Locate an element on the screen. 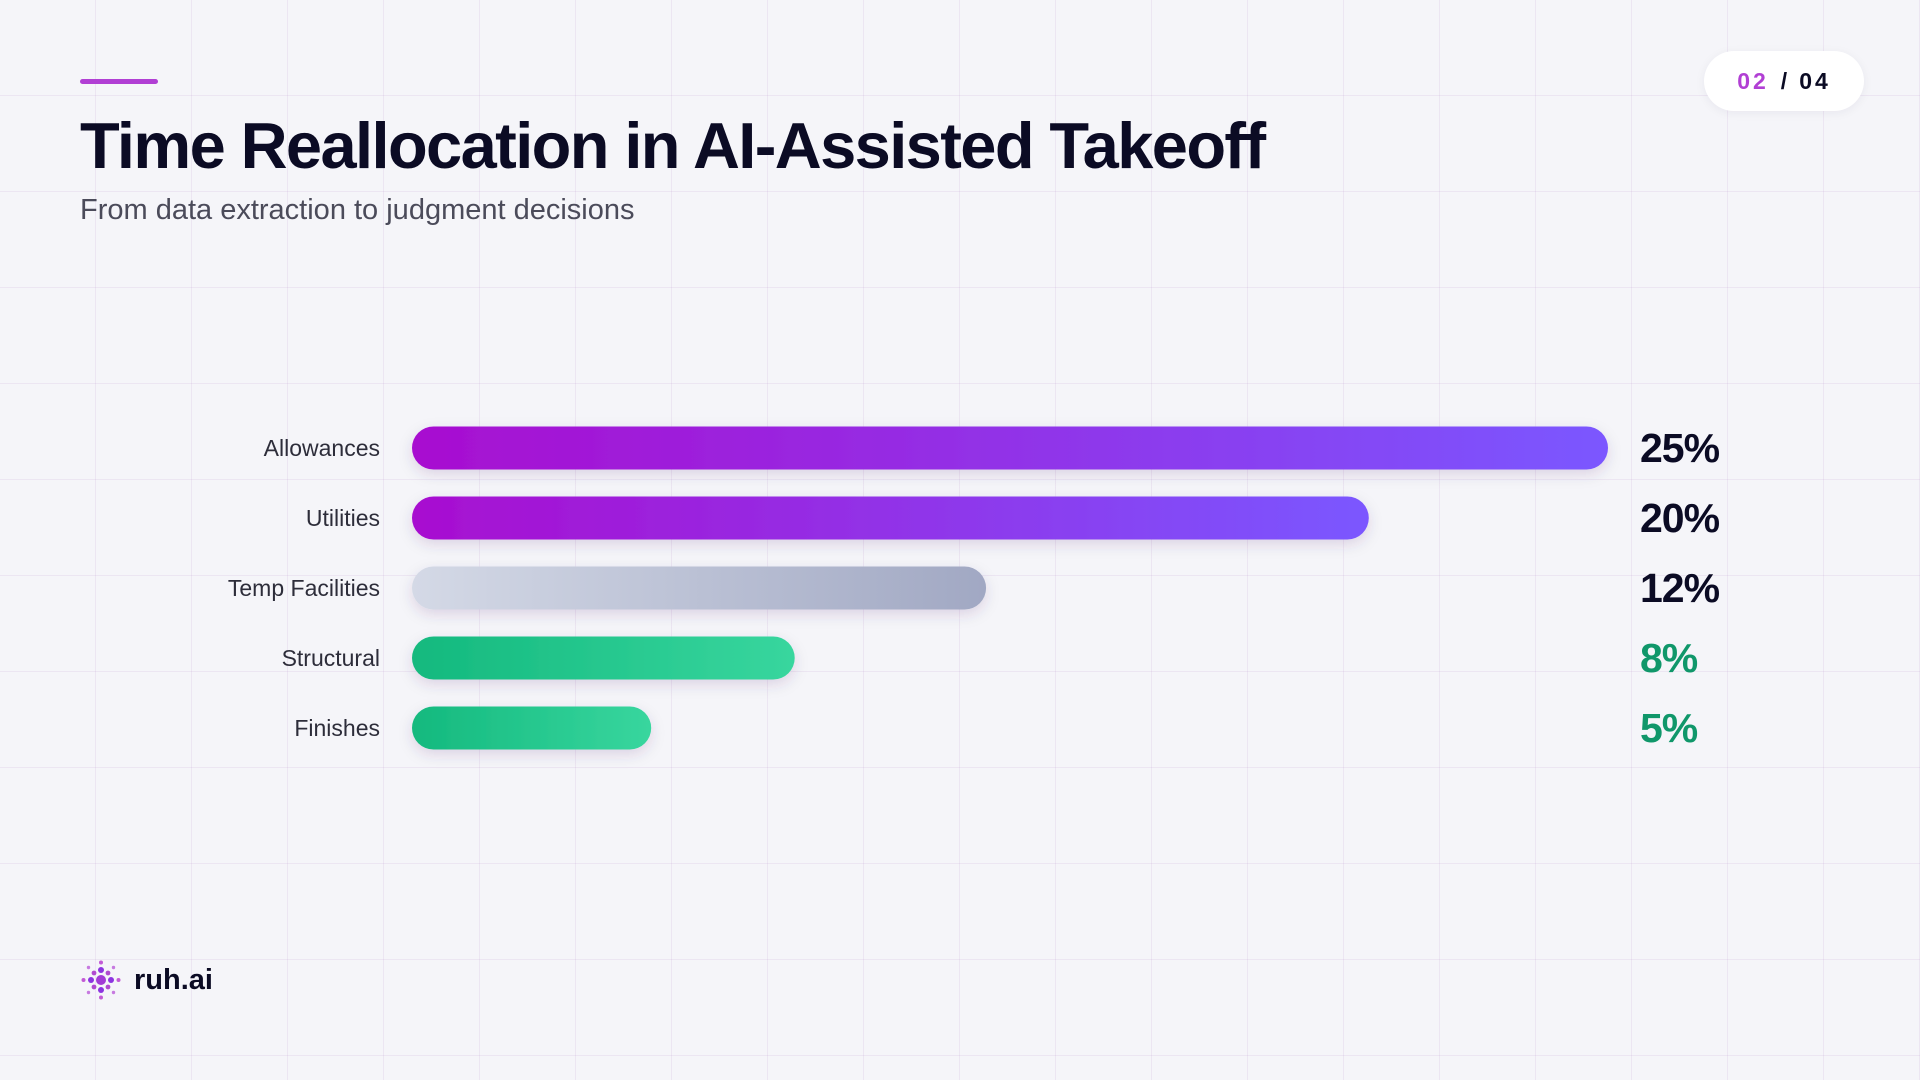  page-counter: 02 / 04 is located at coordinates (1784, 81).